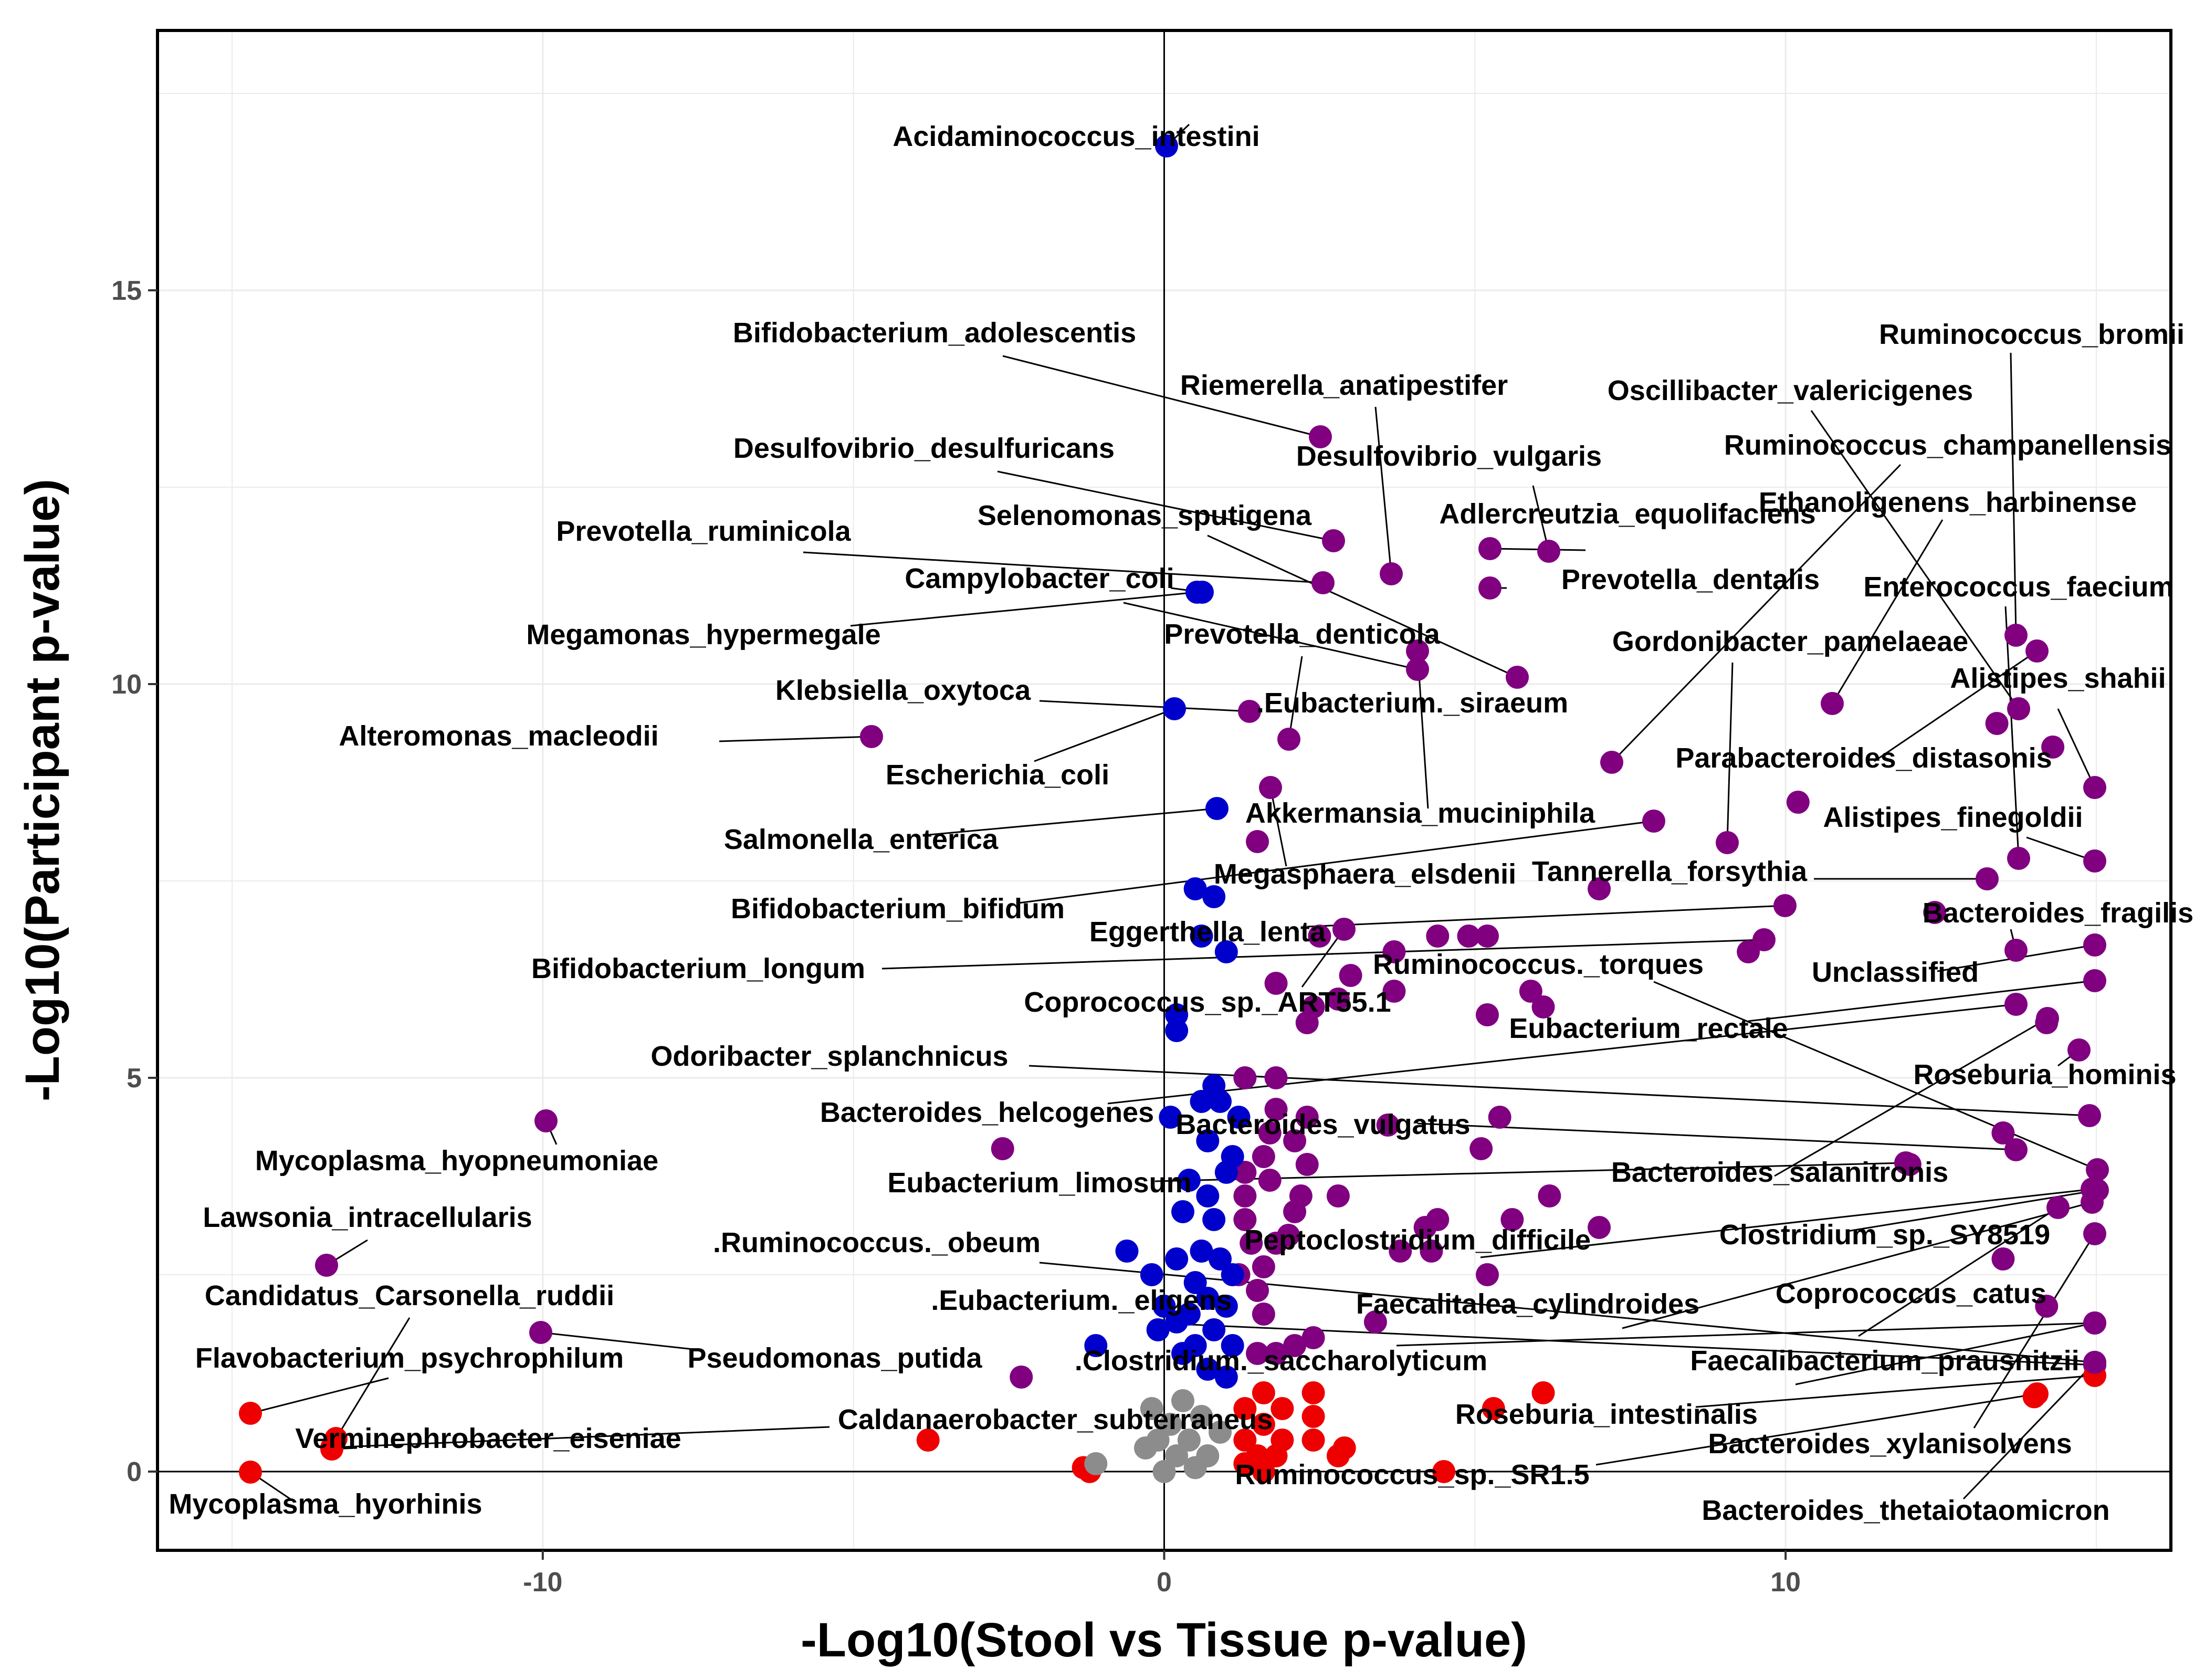  What do you see at coordinates (1164, 1640) in the screenshot?
I see `x-axis-title: -Log10(Stool vs Tissue p-value)` at bounding box center [1164, 1640].